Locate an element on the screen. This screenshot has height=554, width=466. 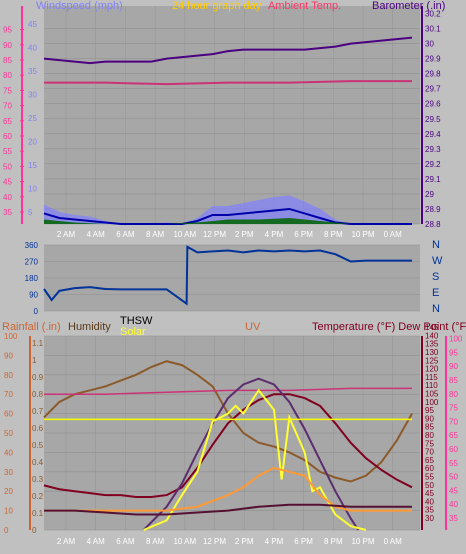
tick-label: 105 is located at coordinates (432, 394).